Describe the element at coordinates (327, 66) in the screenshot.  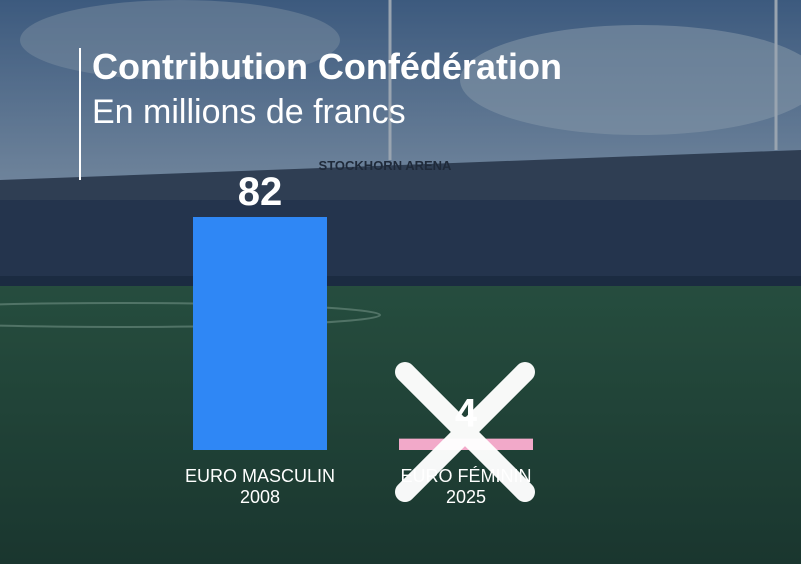
I see `chart-title: Contribution Confédération` at that location.